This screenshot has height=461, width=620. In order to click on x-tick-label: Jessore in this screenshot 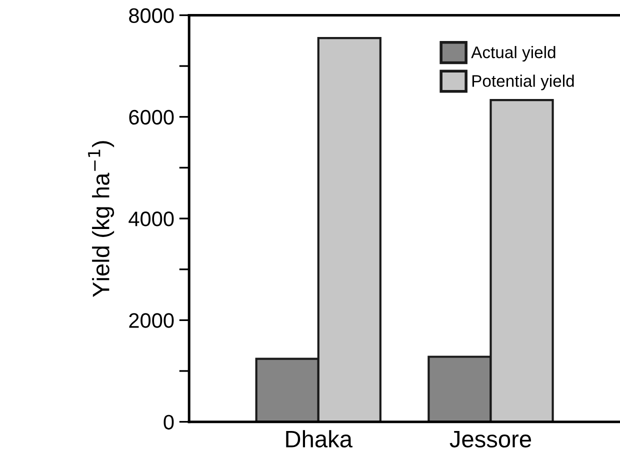, I will do `click(491, 439)`.